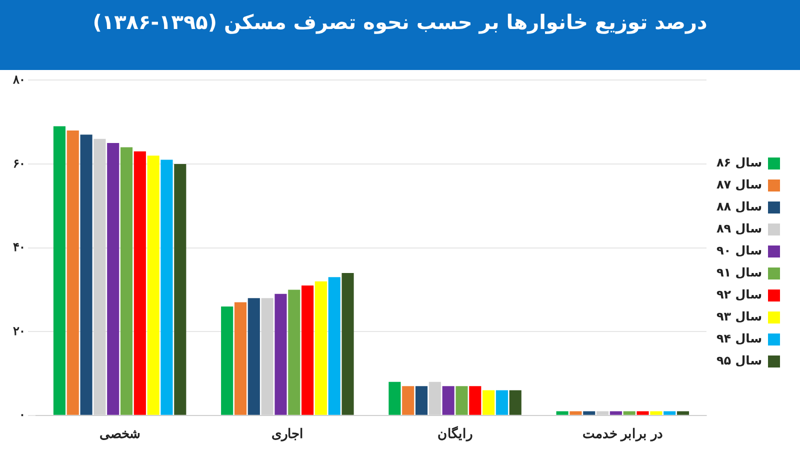 This screenshot has height=458, width=800. What do you see at coordinates (400, 22) in the screenshot?
I see `chart-title: درصد توزیع خانوارها بر حسب نحوه تصرف مسکن (۱۳۹۵-۱۳۸۶)` at bounding box center [400, 22].